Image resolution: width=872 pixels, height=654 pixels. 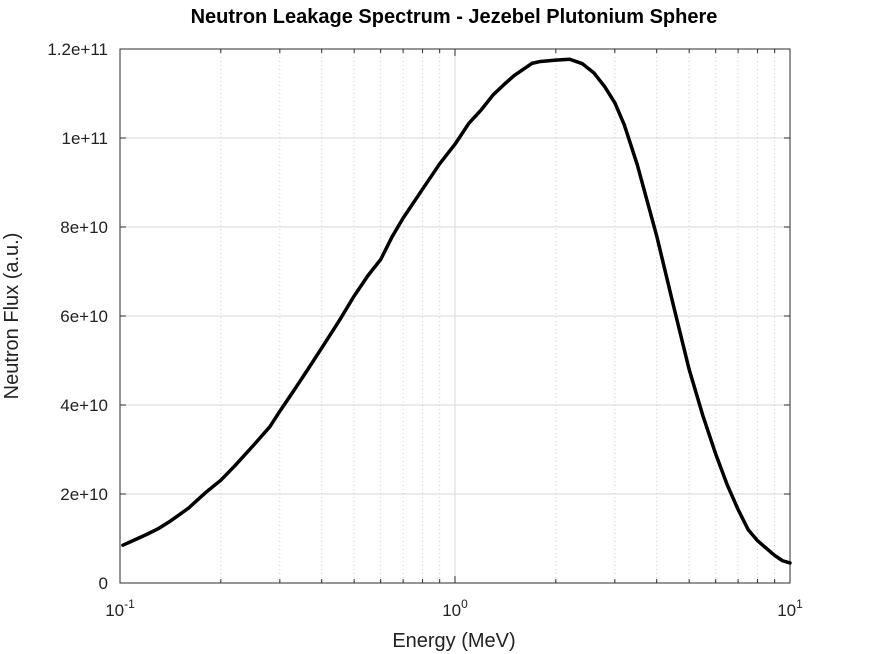 I want to click on y-tick-label: 8e+10, so click(x=84, y=227).